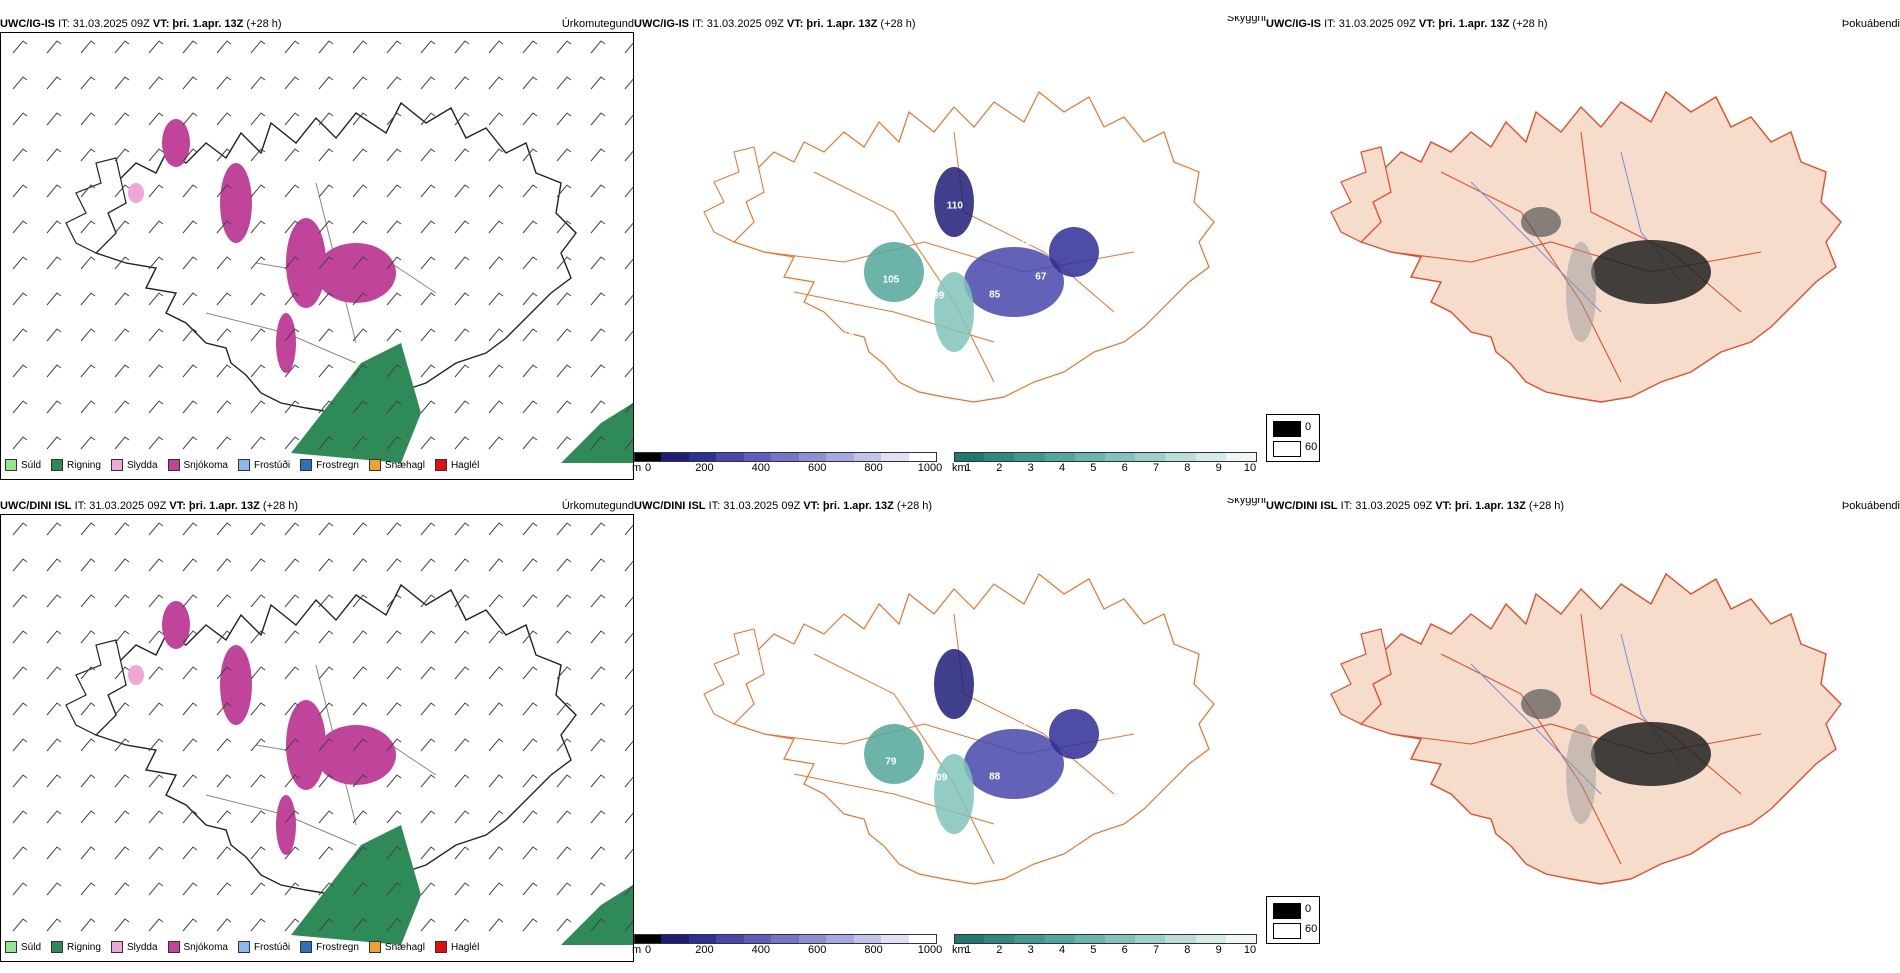 The width and height of the screenshot is (1900, 973). I want to click on visibility-colorbar-unit: km, so click(959, 468).